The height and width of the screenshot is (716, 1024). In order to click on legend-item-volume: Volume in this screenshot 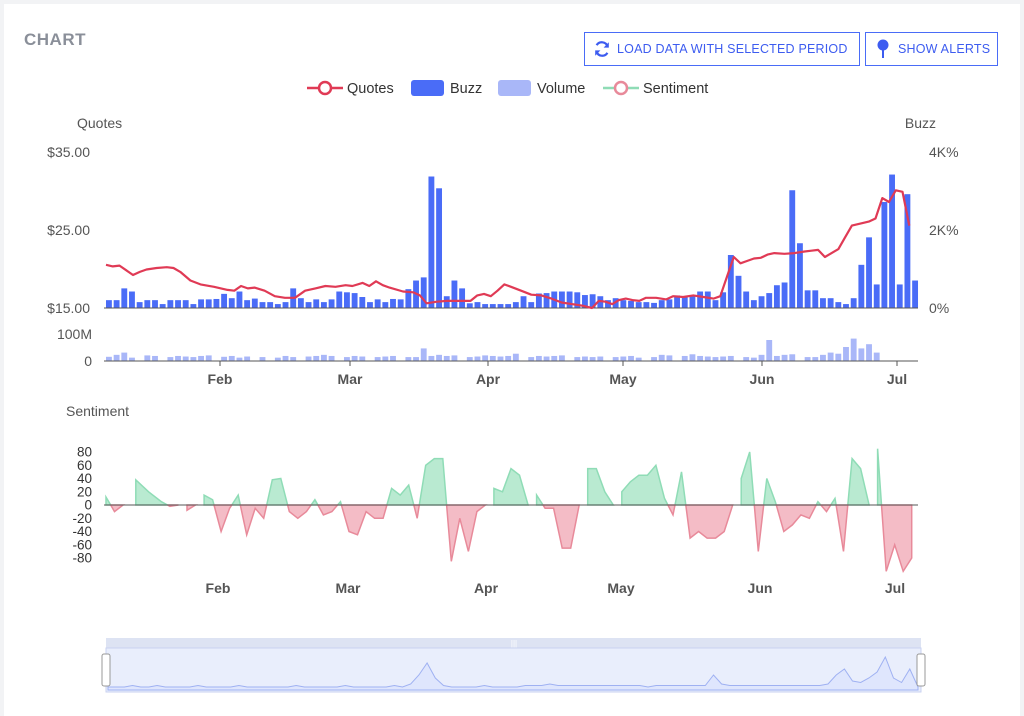, I will do `click(541, 88)`.